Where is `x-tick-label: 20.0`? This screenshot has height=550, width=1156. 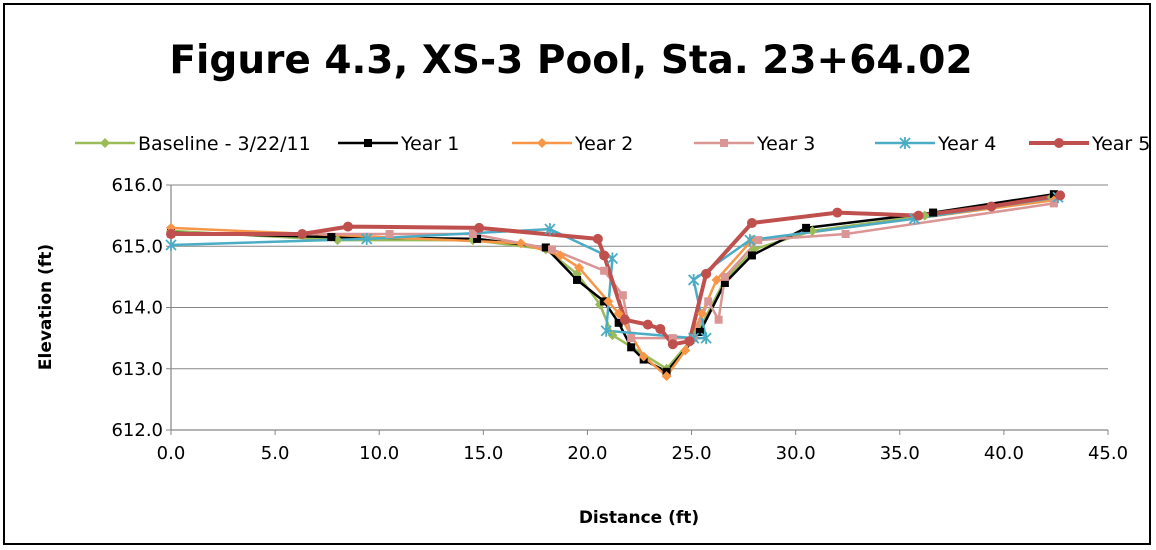
x-tick-label: 20.0 is located at coordinates (587, 453).